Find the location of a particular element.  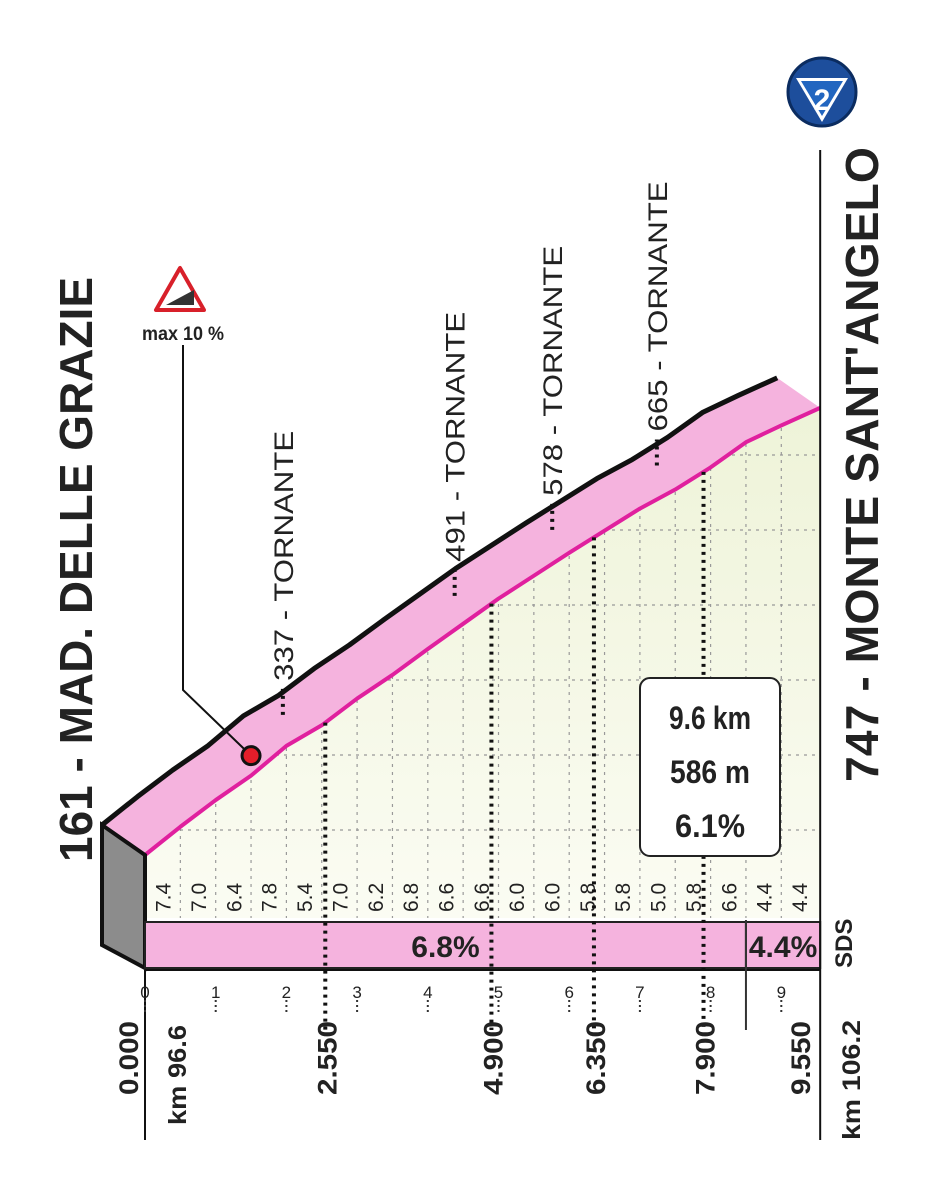

gradient-label: 6.8 is located at coordinates (411, 897).